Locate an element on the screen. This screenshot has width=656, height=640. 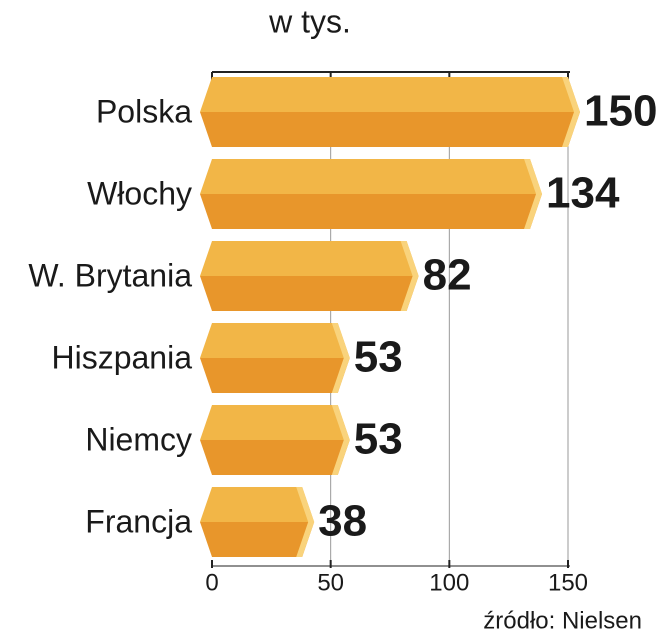
value-label: 150 is located at coordinates (620, 111).